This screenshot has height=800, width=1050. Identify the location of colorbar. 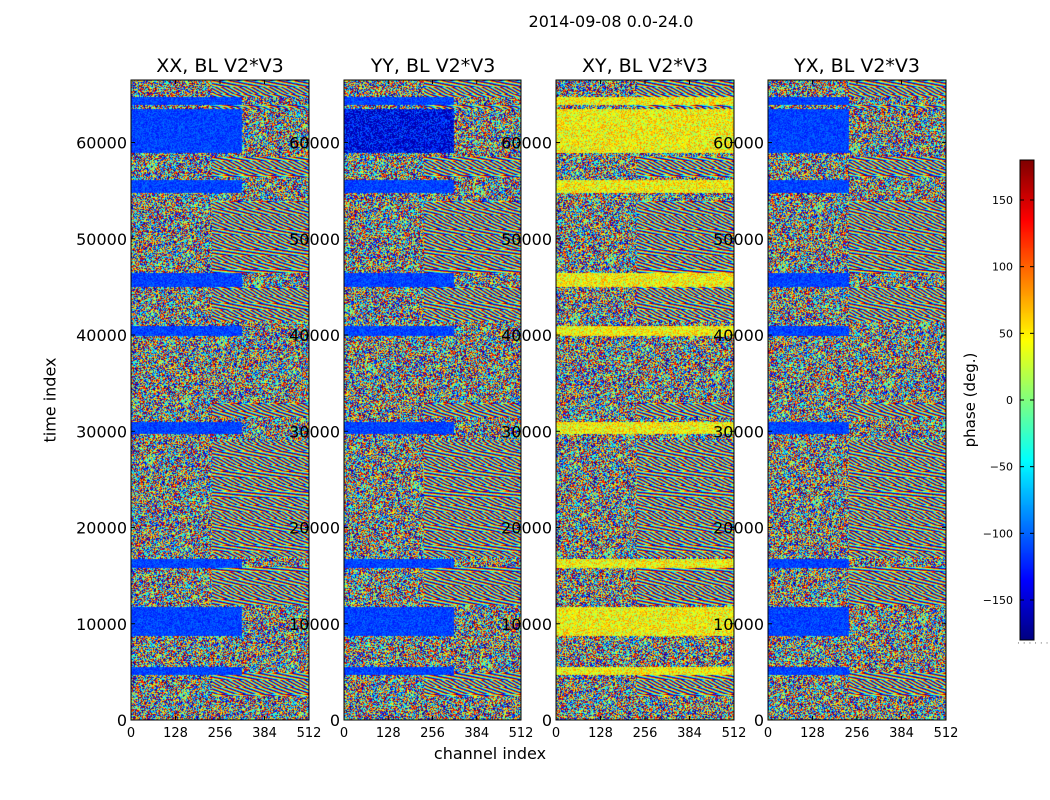
(1027, 400).